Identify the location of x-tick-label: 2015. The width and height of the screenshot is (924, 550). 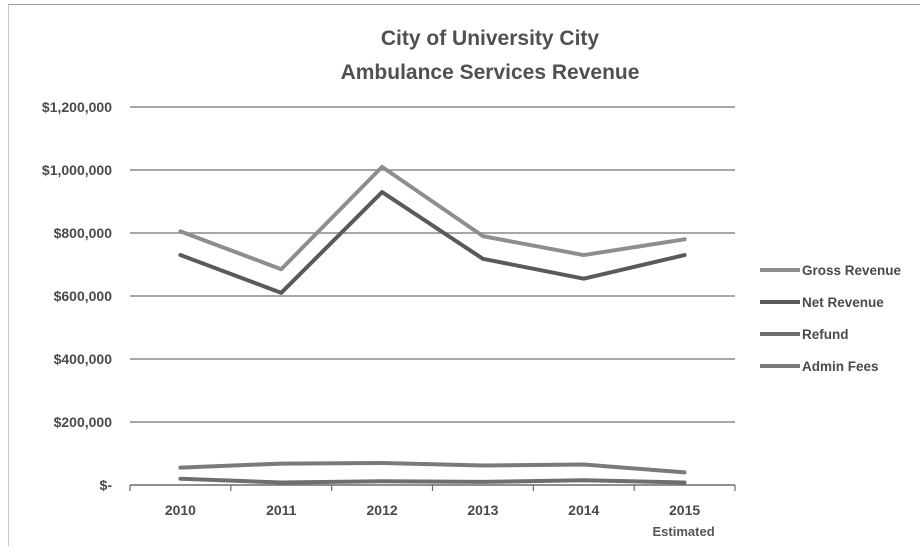
(684, 510).